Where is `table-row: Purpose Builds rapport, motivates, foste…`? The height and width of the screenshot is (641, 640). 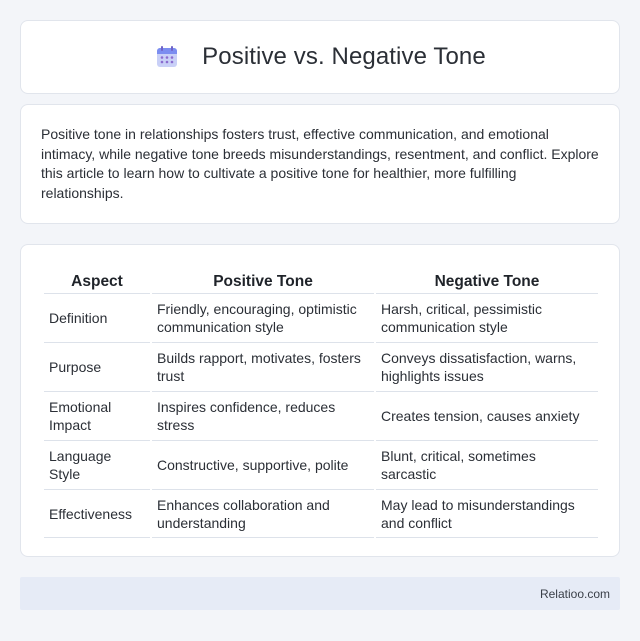
table-row: Purpose Builds rapport, motivates, foste… is located at coordinates (321, 366).